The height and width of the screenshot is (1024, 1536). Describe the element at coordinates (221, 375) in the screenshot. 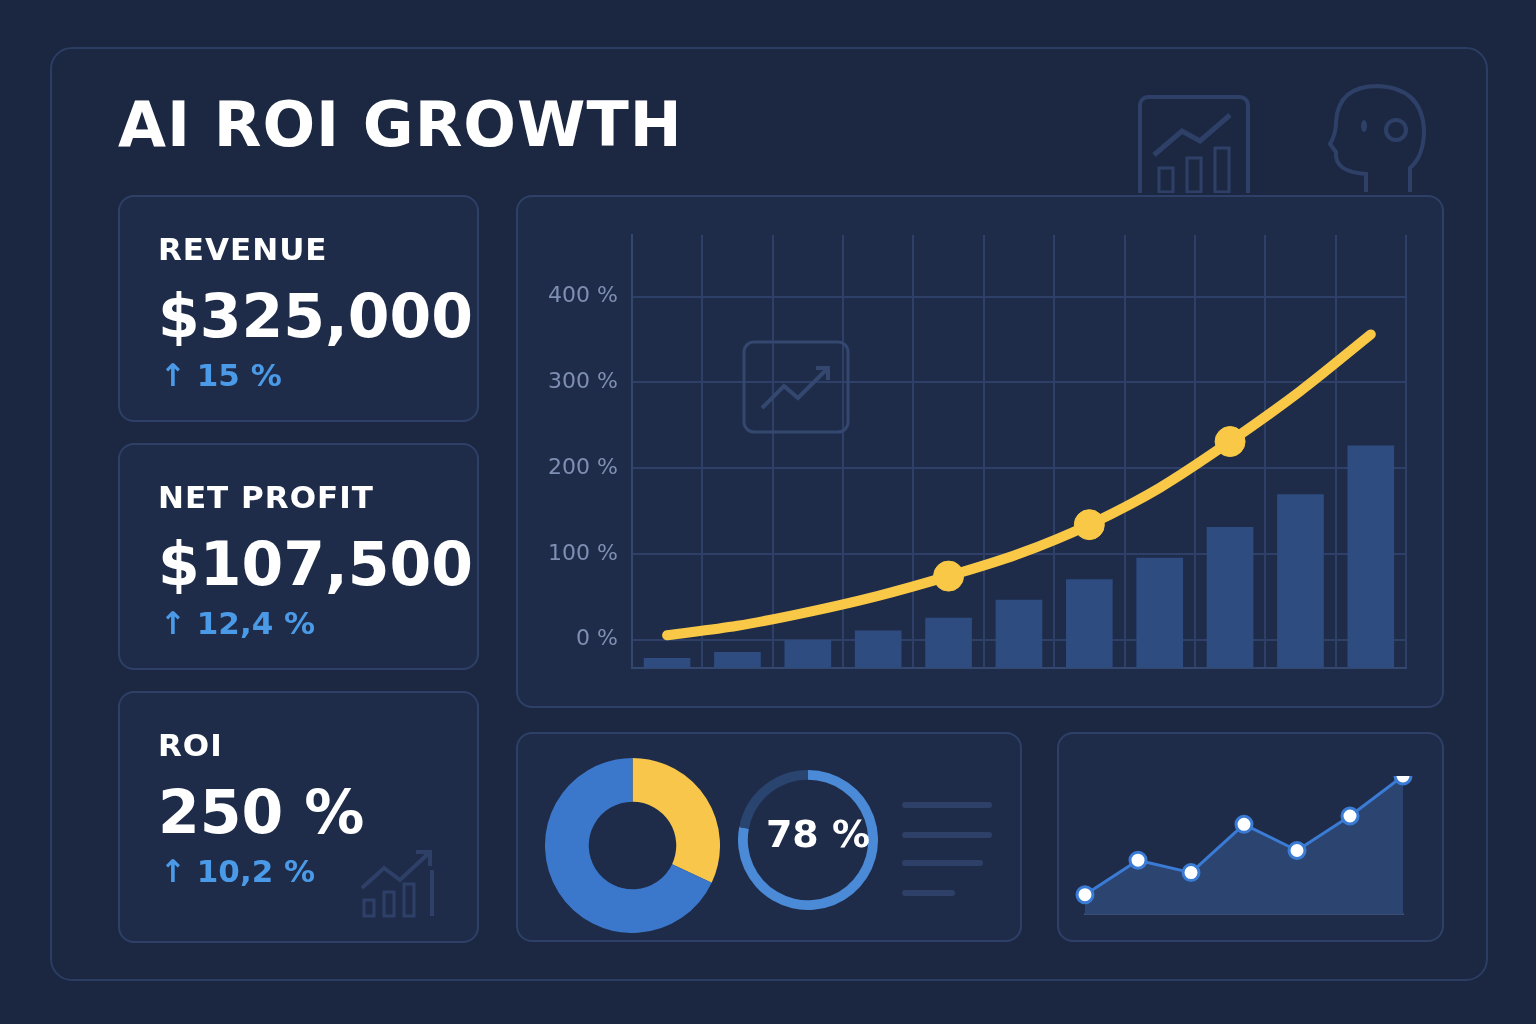

I see `text: ↑ 15 %` at that location.